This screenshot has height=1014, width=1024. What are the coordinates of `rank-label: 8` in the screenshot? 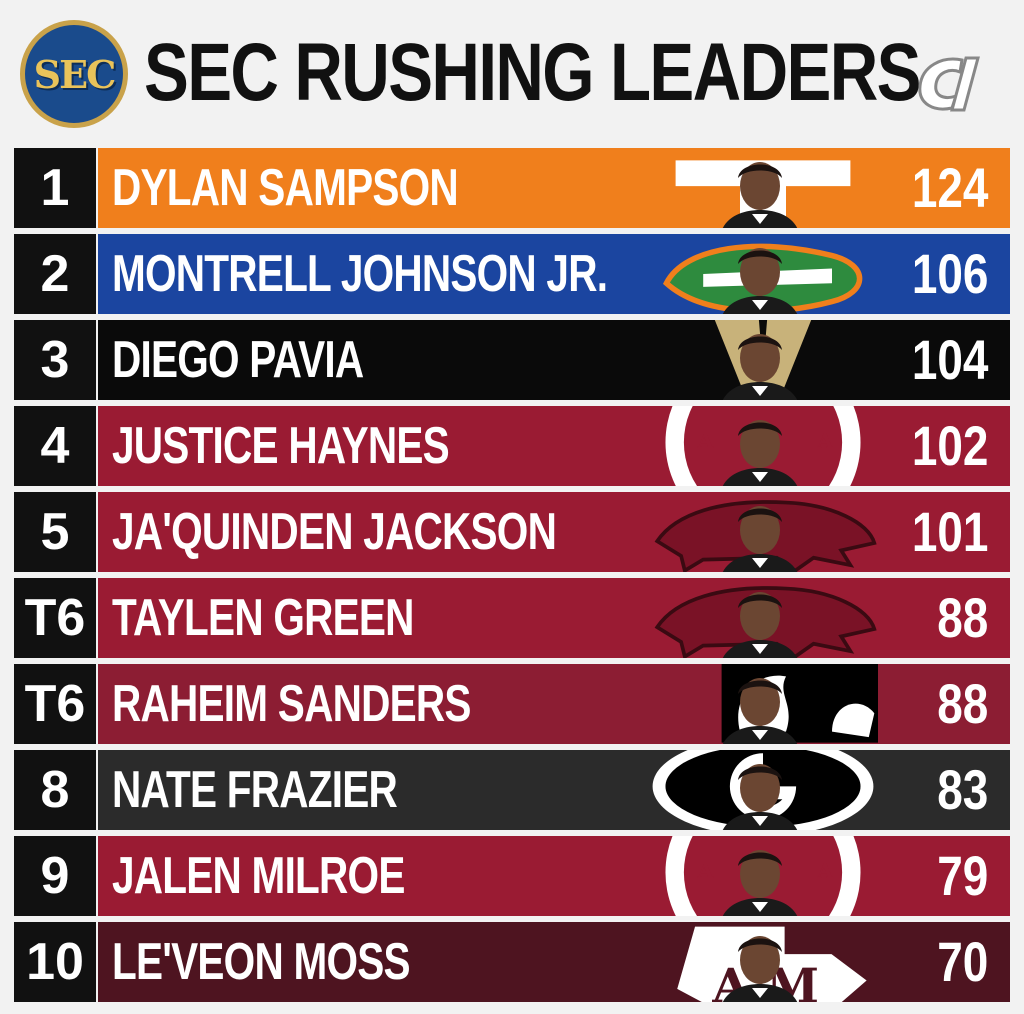 It's located at (55, 790).